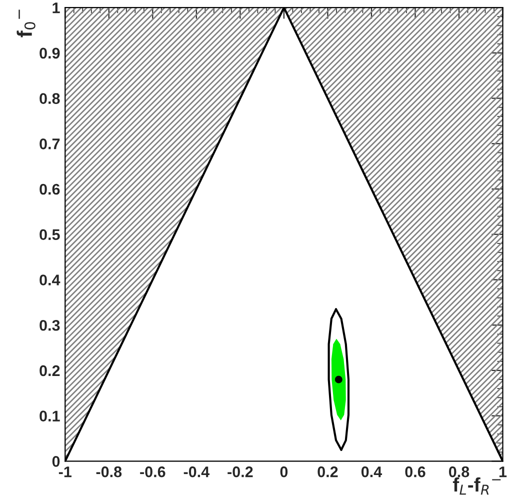 The image size is (521, 504). I want to click on y-tick-label: 0, so click(56, 461).